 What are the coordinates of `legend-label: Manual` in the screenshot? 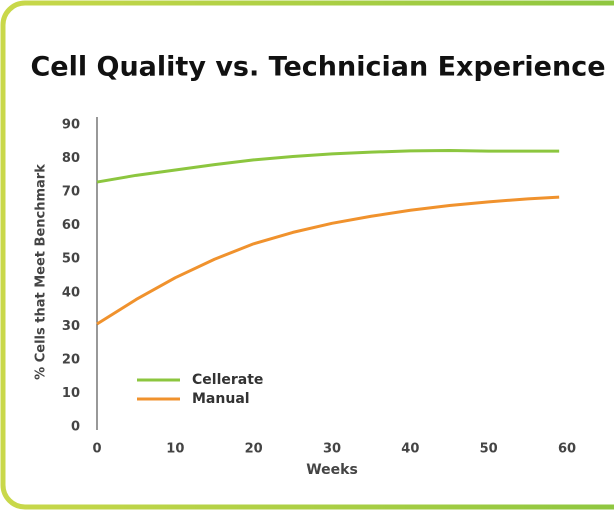 It's located at (221, 399).